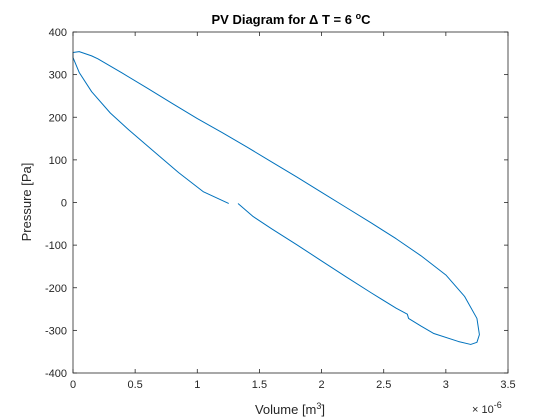 The image size is (560, 420). Describe the element at coordinates (26, 202) in the screenshot. I see `y-axis-label: Pressure [Pa]` at that location.